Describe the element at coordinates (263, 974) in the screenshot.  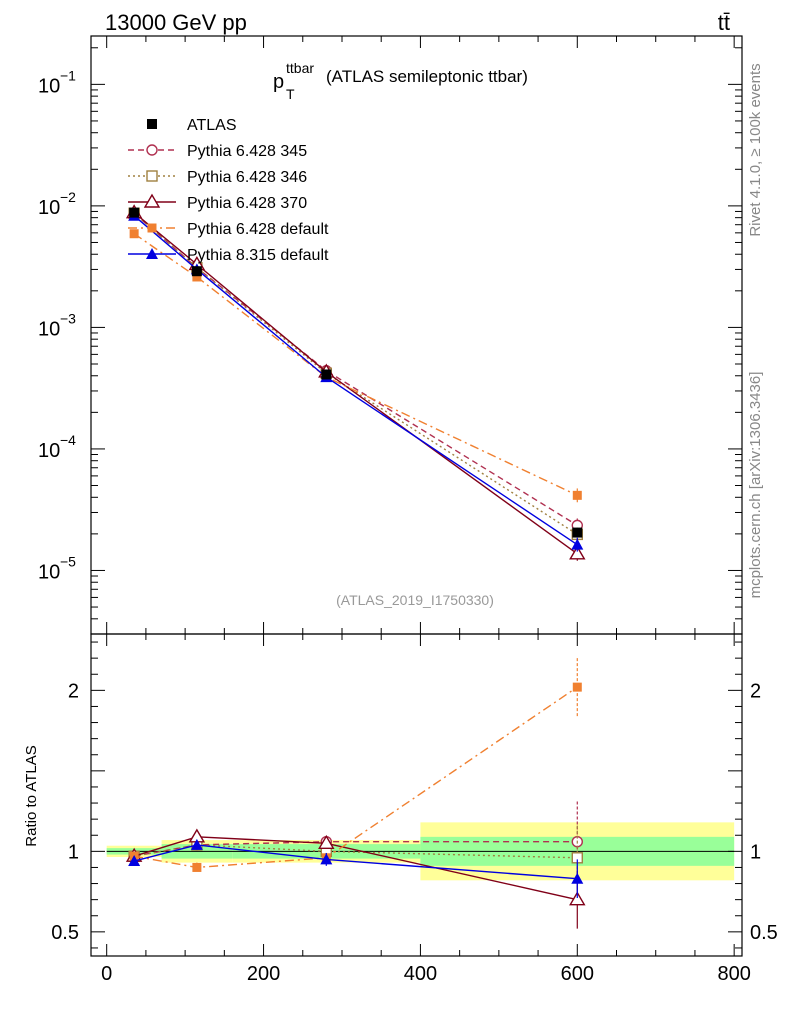
I see `x-tick-label: 200` at that location.